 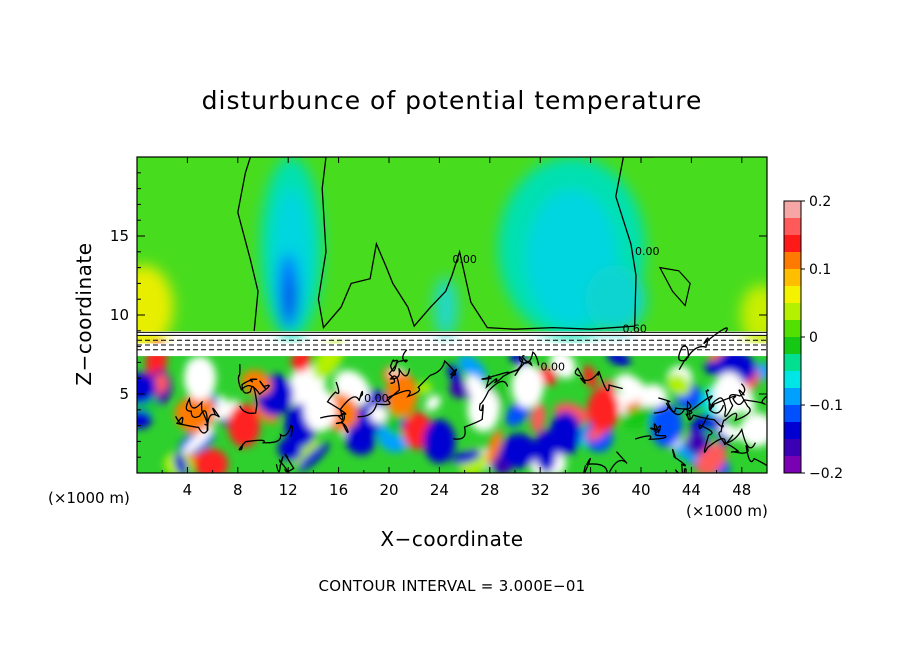 I want to click on upper-plume-deep, so click(x=291, y=299).